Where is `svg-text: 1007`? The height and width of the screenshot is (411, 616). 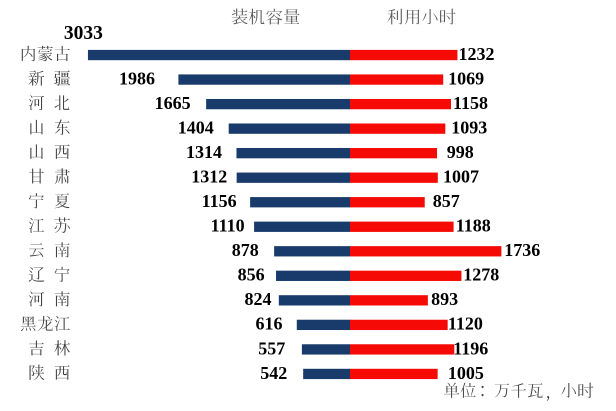 svg-text: 1007 is located at coordinates (461, 177).